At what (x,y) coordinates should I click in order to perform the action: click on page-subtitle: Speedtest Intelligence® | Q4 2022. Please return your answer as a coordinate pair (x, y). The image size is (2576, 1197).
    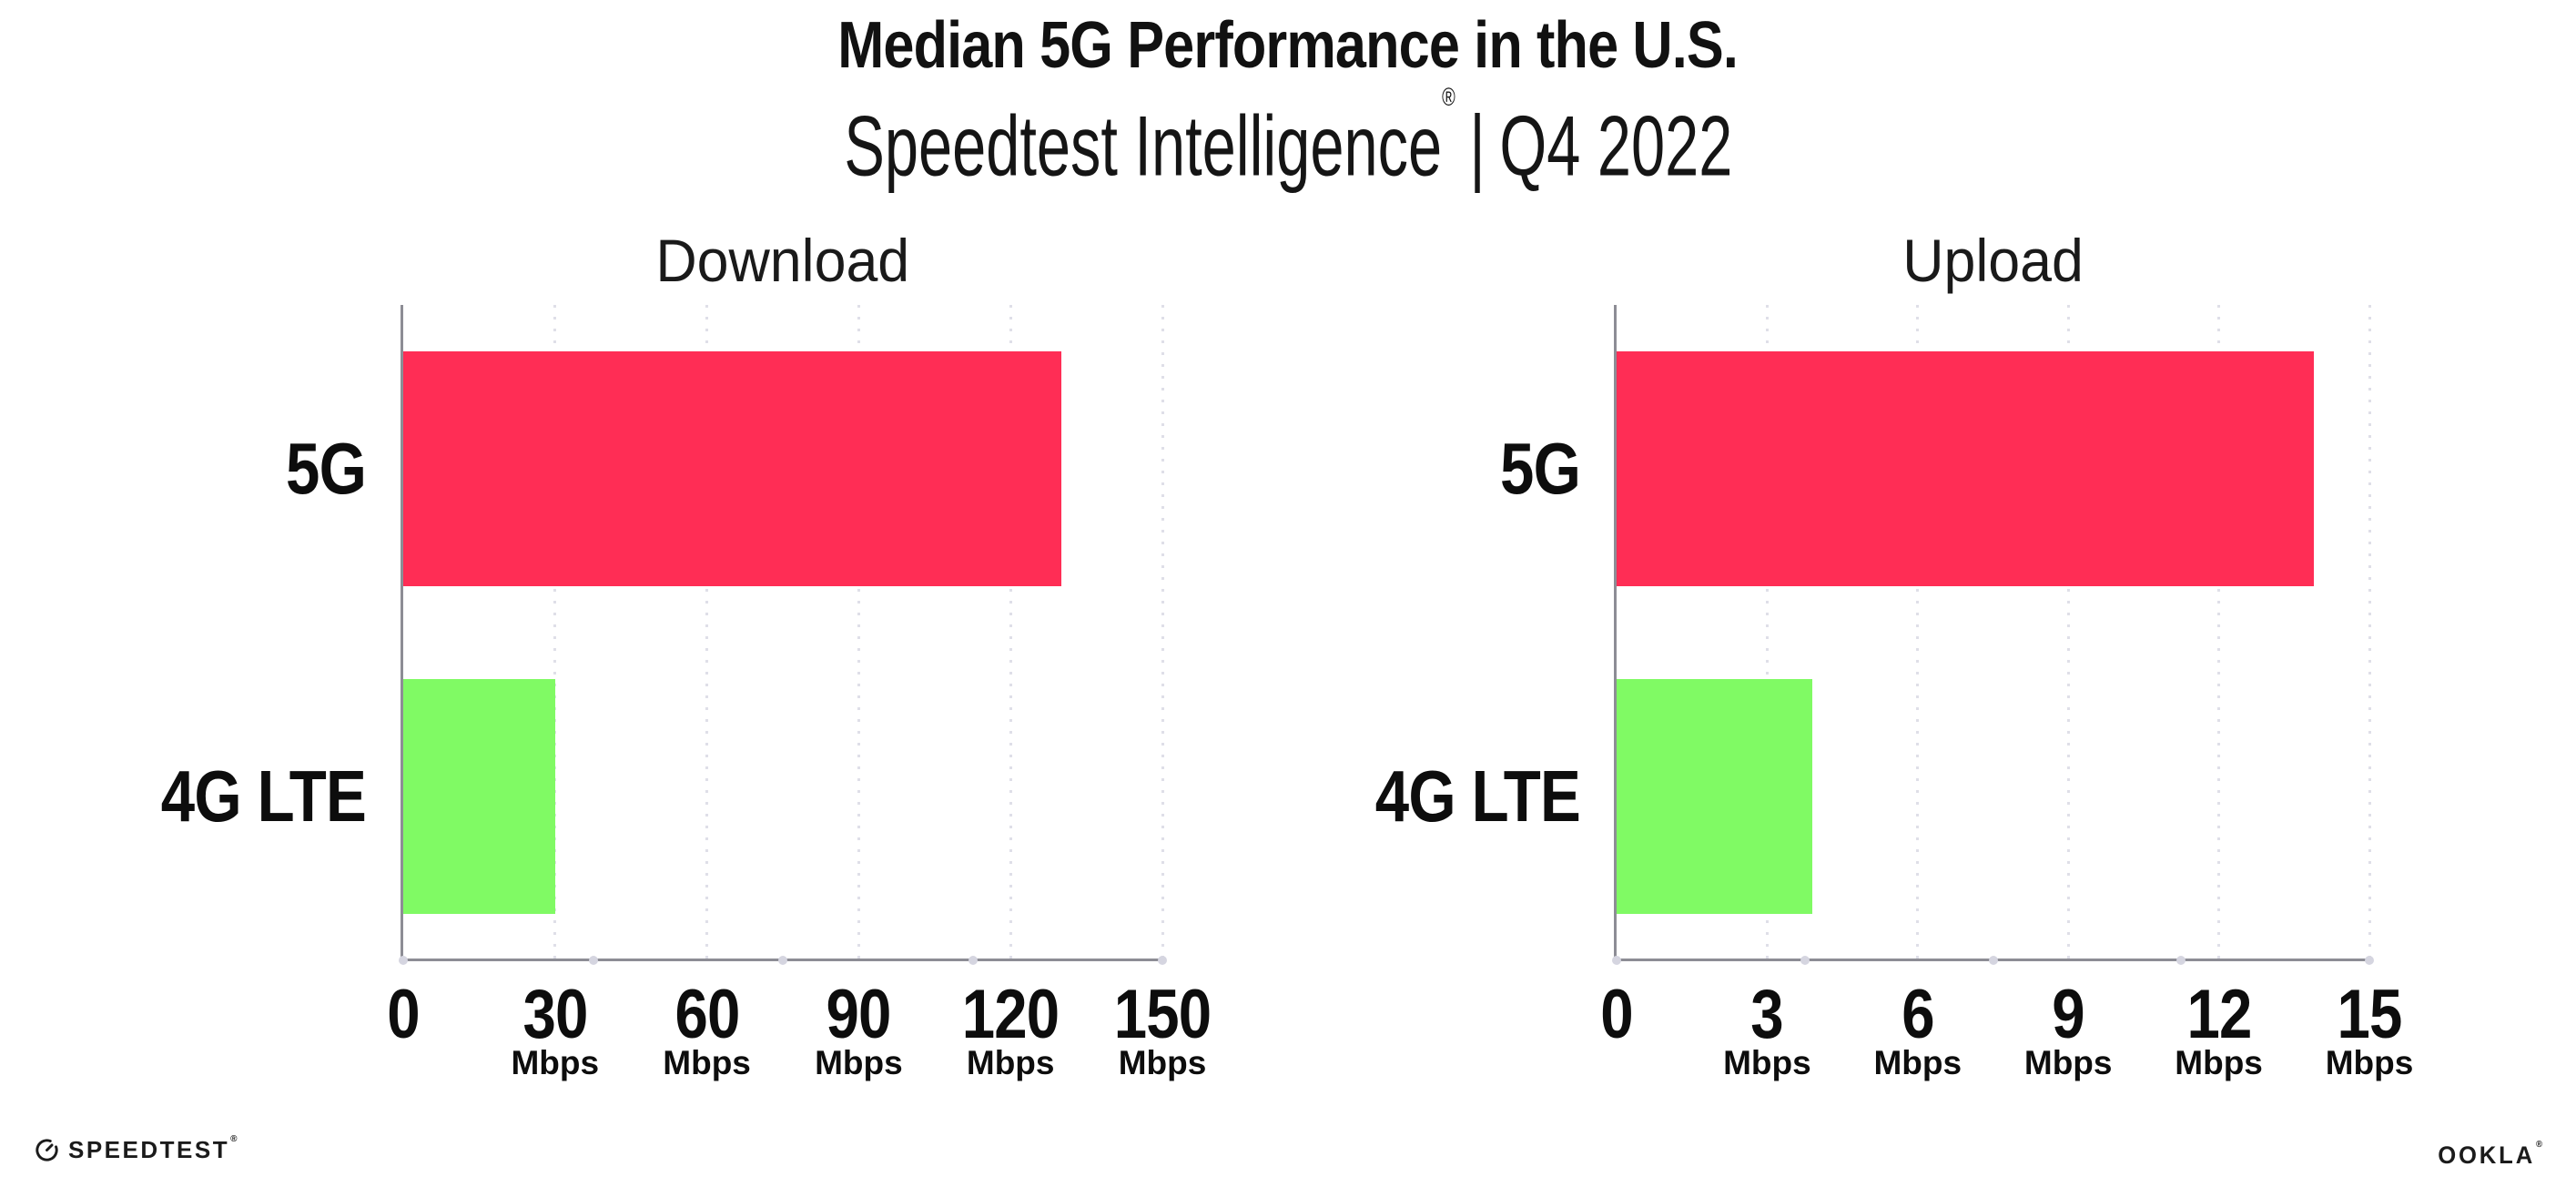
    Looking at the image, I should click on (1288, 138).